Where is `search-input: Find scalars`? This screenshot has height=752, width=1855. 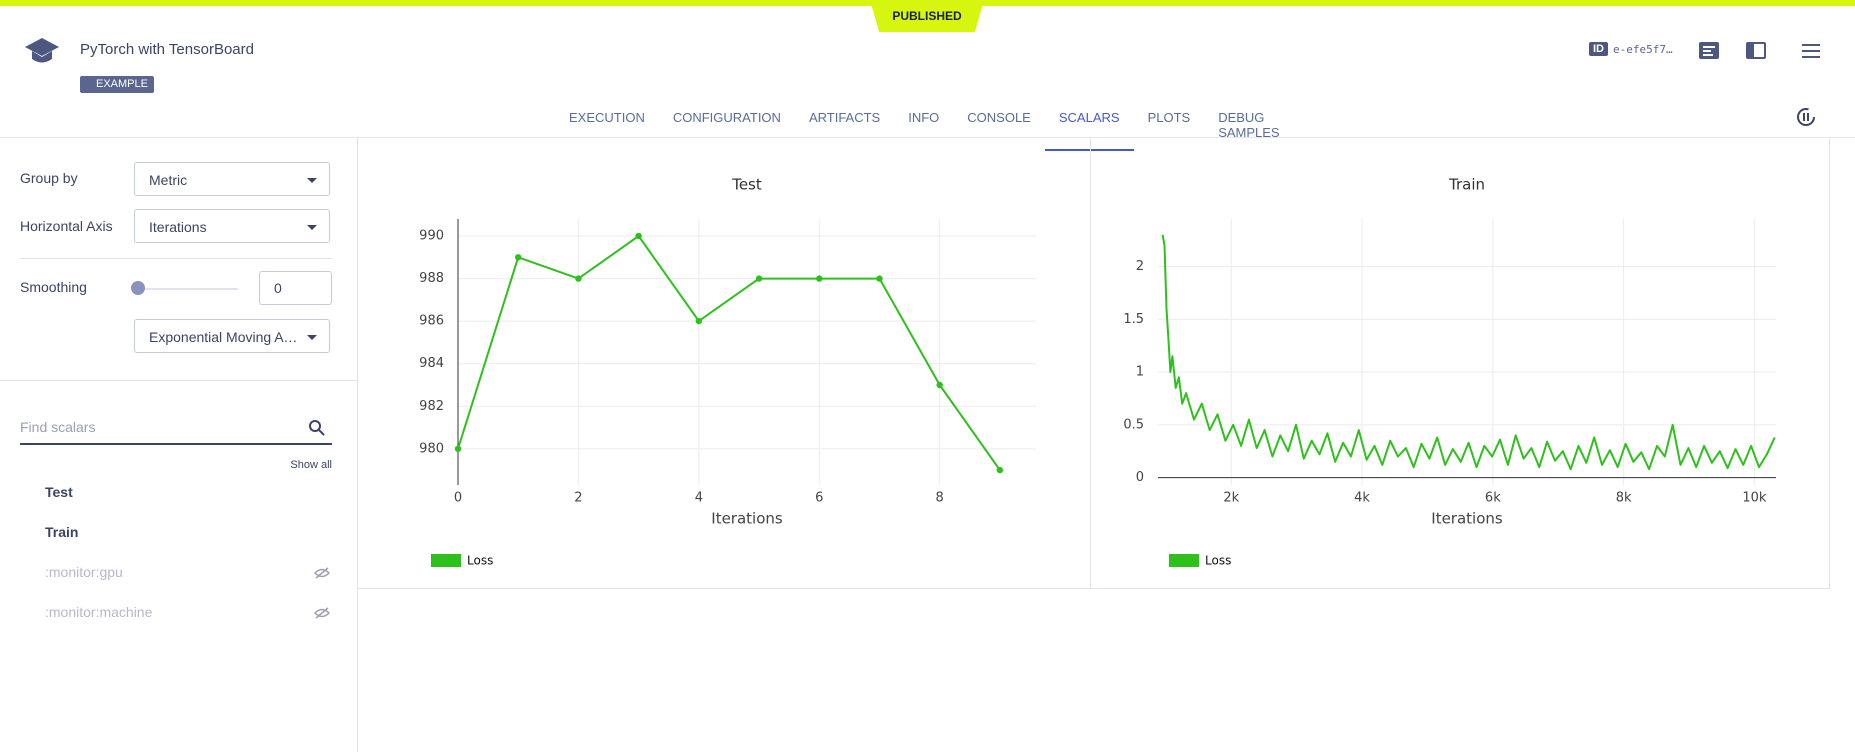 search-input: Find scalars is located at coordinates (58, 427).